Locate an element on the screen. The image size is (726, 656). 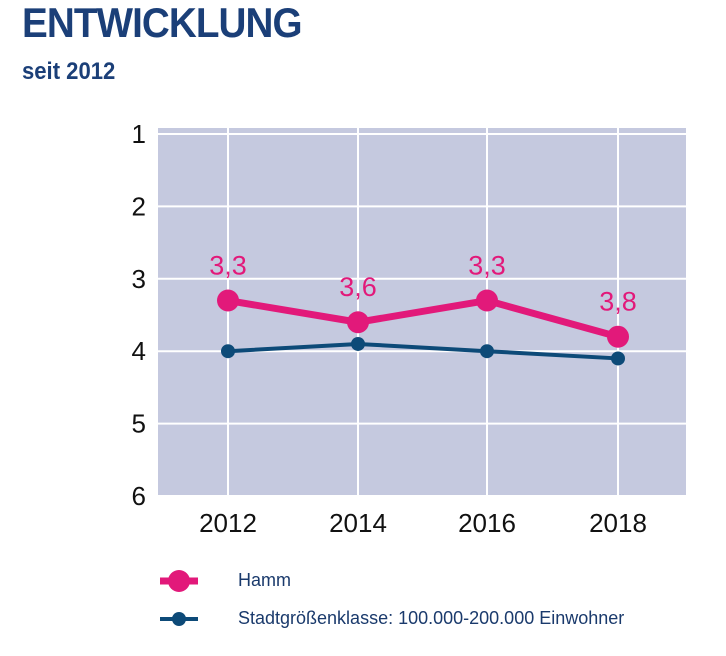
y-tick-label: 3 is located at coordinates (139, 279).